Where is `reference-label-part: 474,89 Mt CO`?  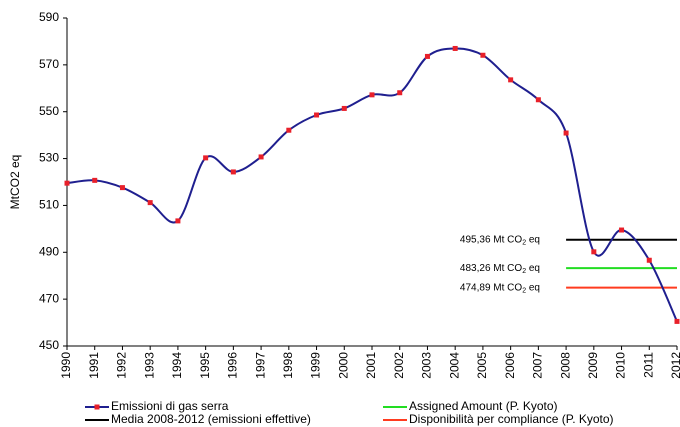
reference-label-part: 474,89 Mt CO is located at coordinates (491, 287).